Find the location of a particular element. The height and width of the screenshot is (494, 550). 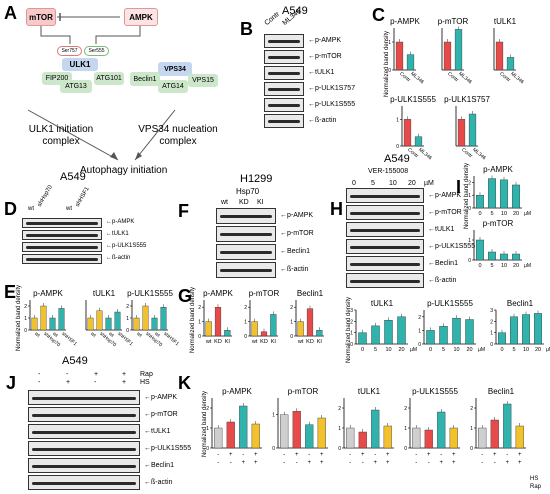

panel-f-lane-3: KI is located at coordinates (260, 202).